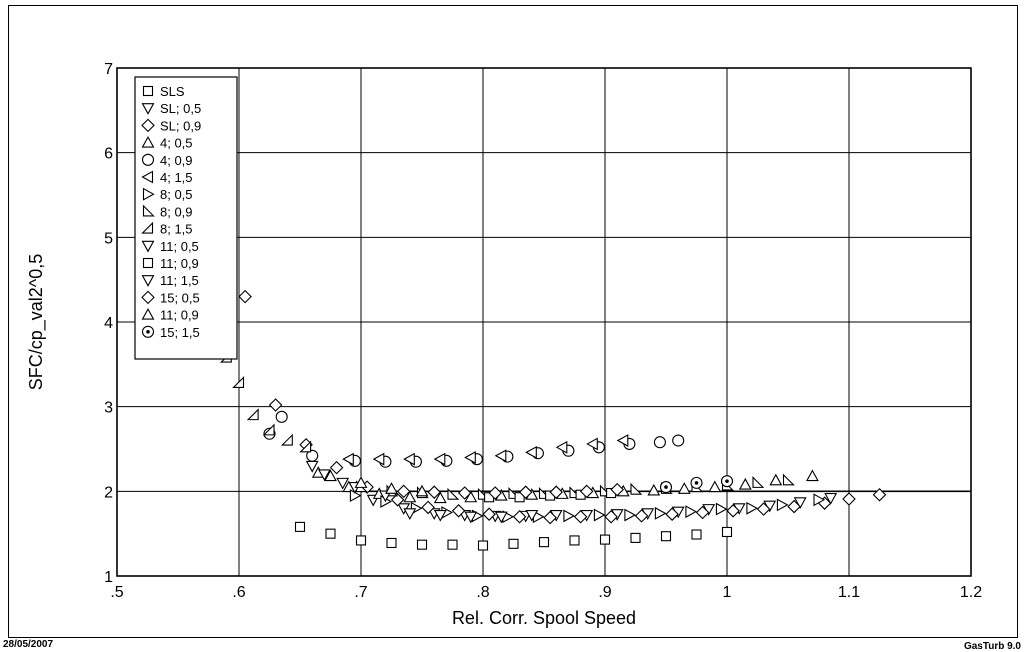 The width and height of the screenshot is (1024, 652). What do you see at coordinates (28, 644) in the screenshot?
I see `footer-date: 28/05/2007` at bounding box center [28, 644].